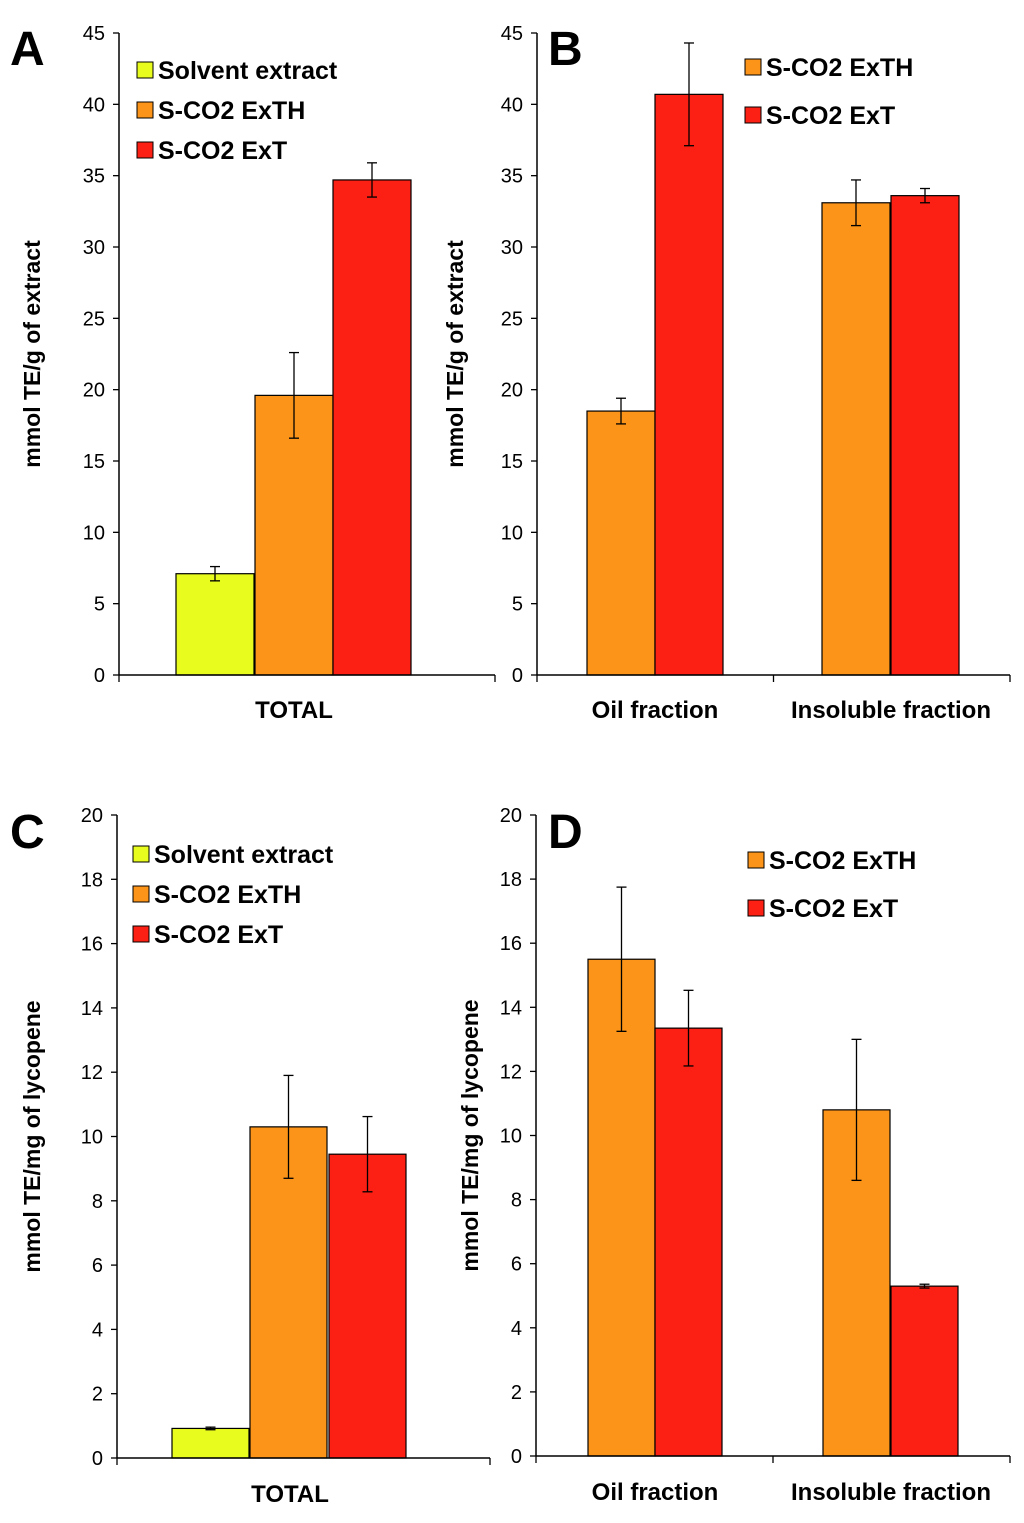 The width and height of the screenshot is (1024, 1523). What do you see at coordinates (565, 832) in the screenshot?
I see `panel-letter: D` at bounding box center [565, 832].